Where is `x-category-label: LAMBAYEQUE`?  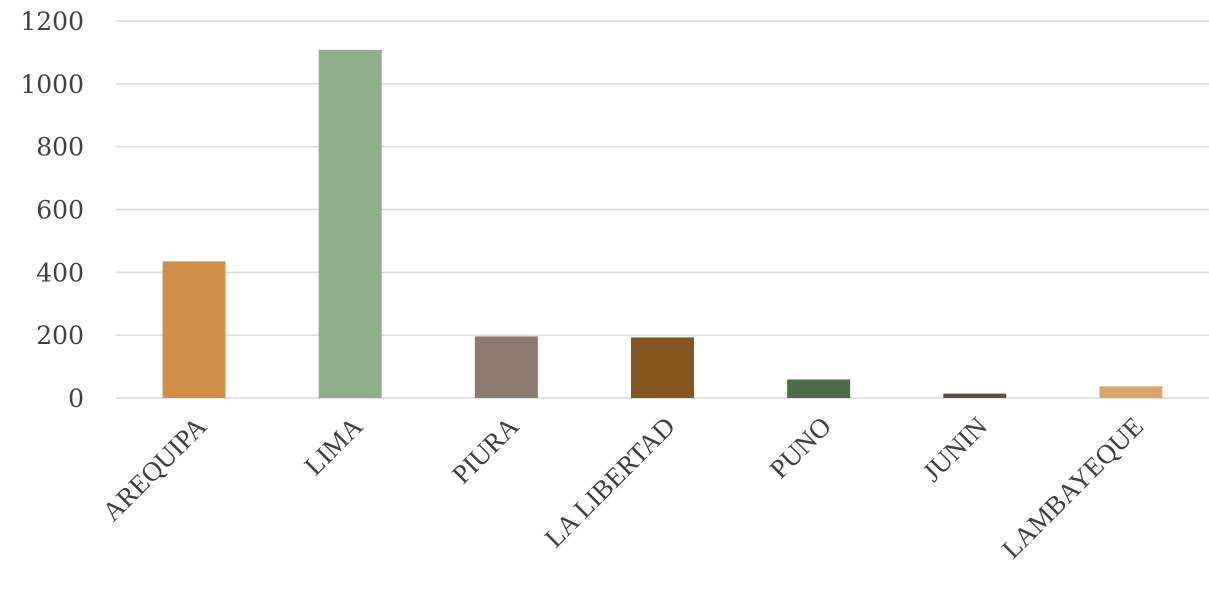
x-category-label: LAMBAYEQUE is located at coordinates (1072, 487).